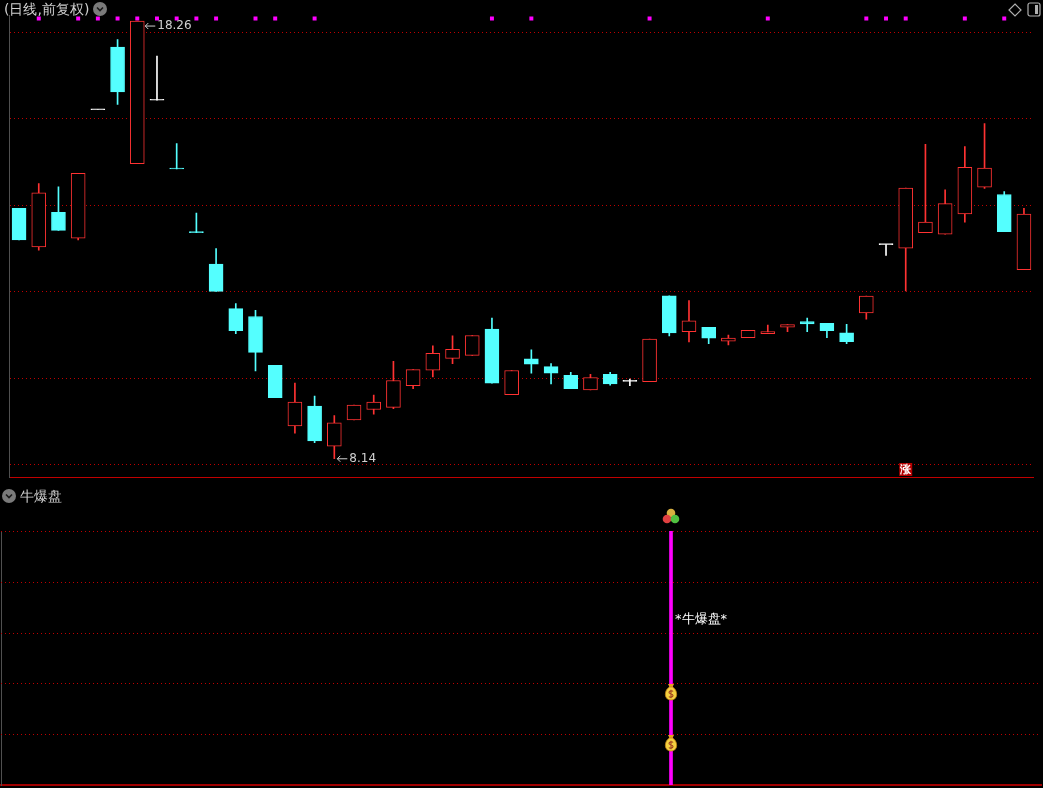 The height and width of the screenshot is (788, 1043). I want to click on chart-title: (日线,前复权), so click(47, 9).